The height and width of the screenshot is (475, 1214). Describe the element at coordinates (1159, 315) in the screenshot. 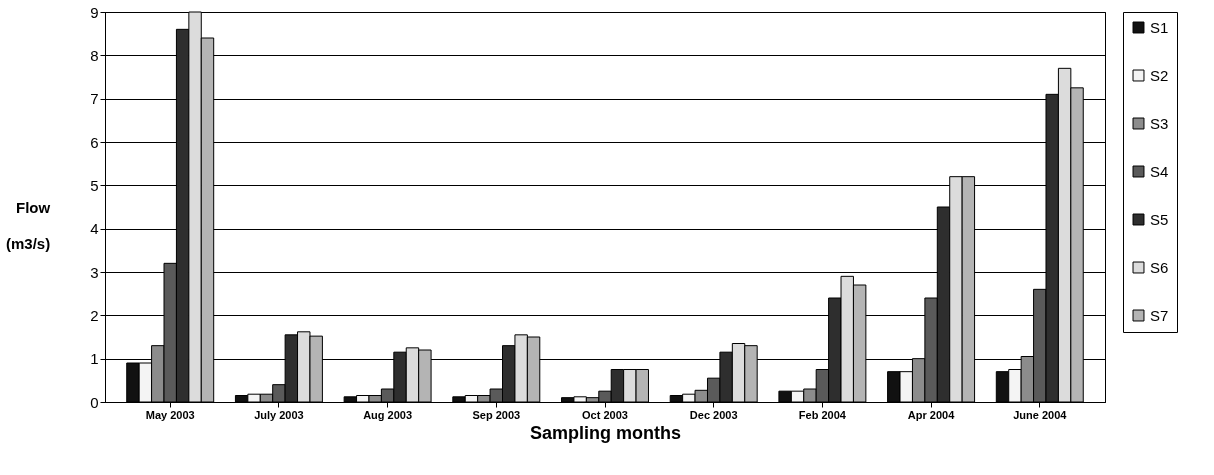

I see `legend-label: S7` at that location.